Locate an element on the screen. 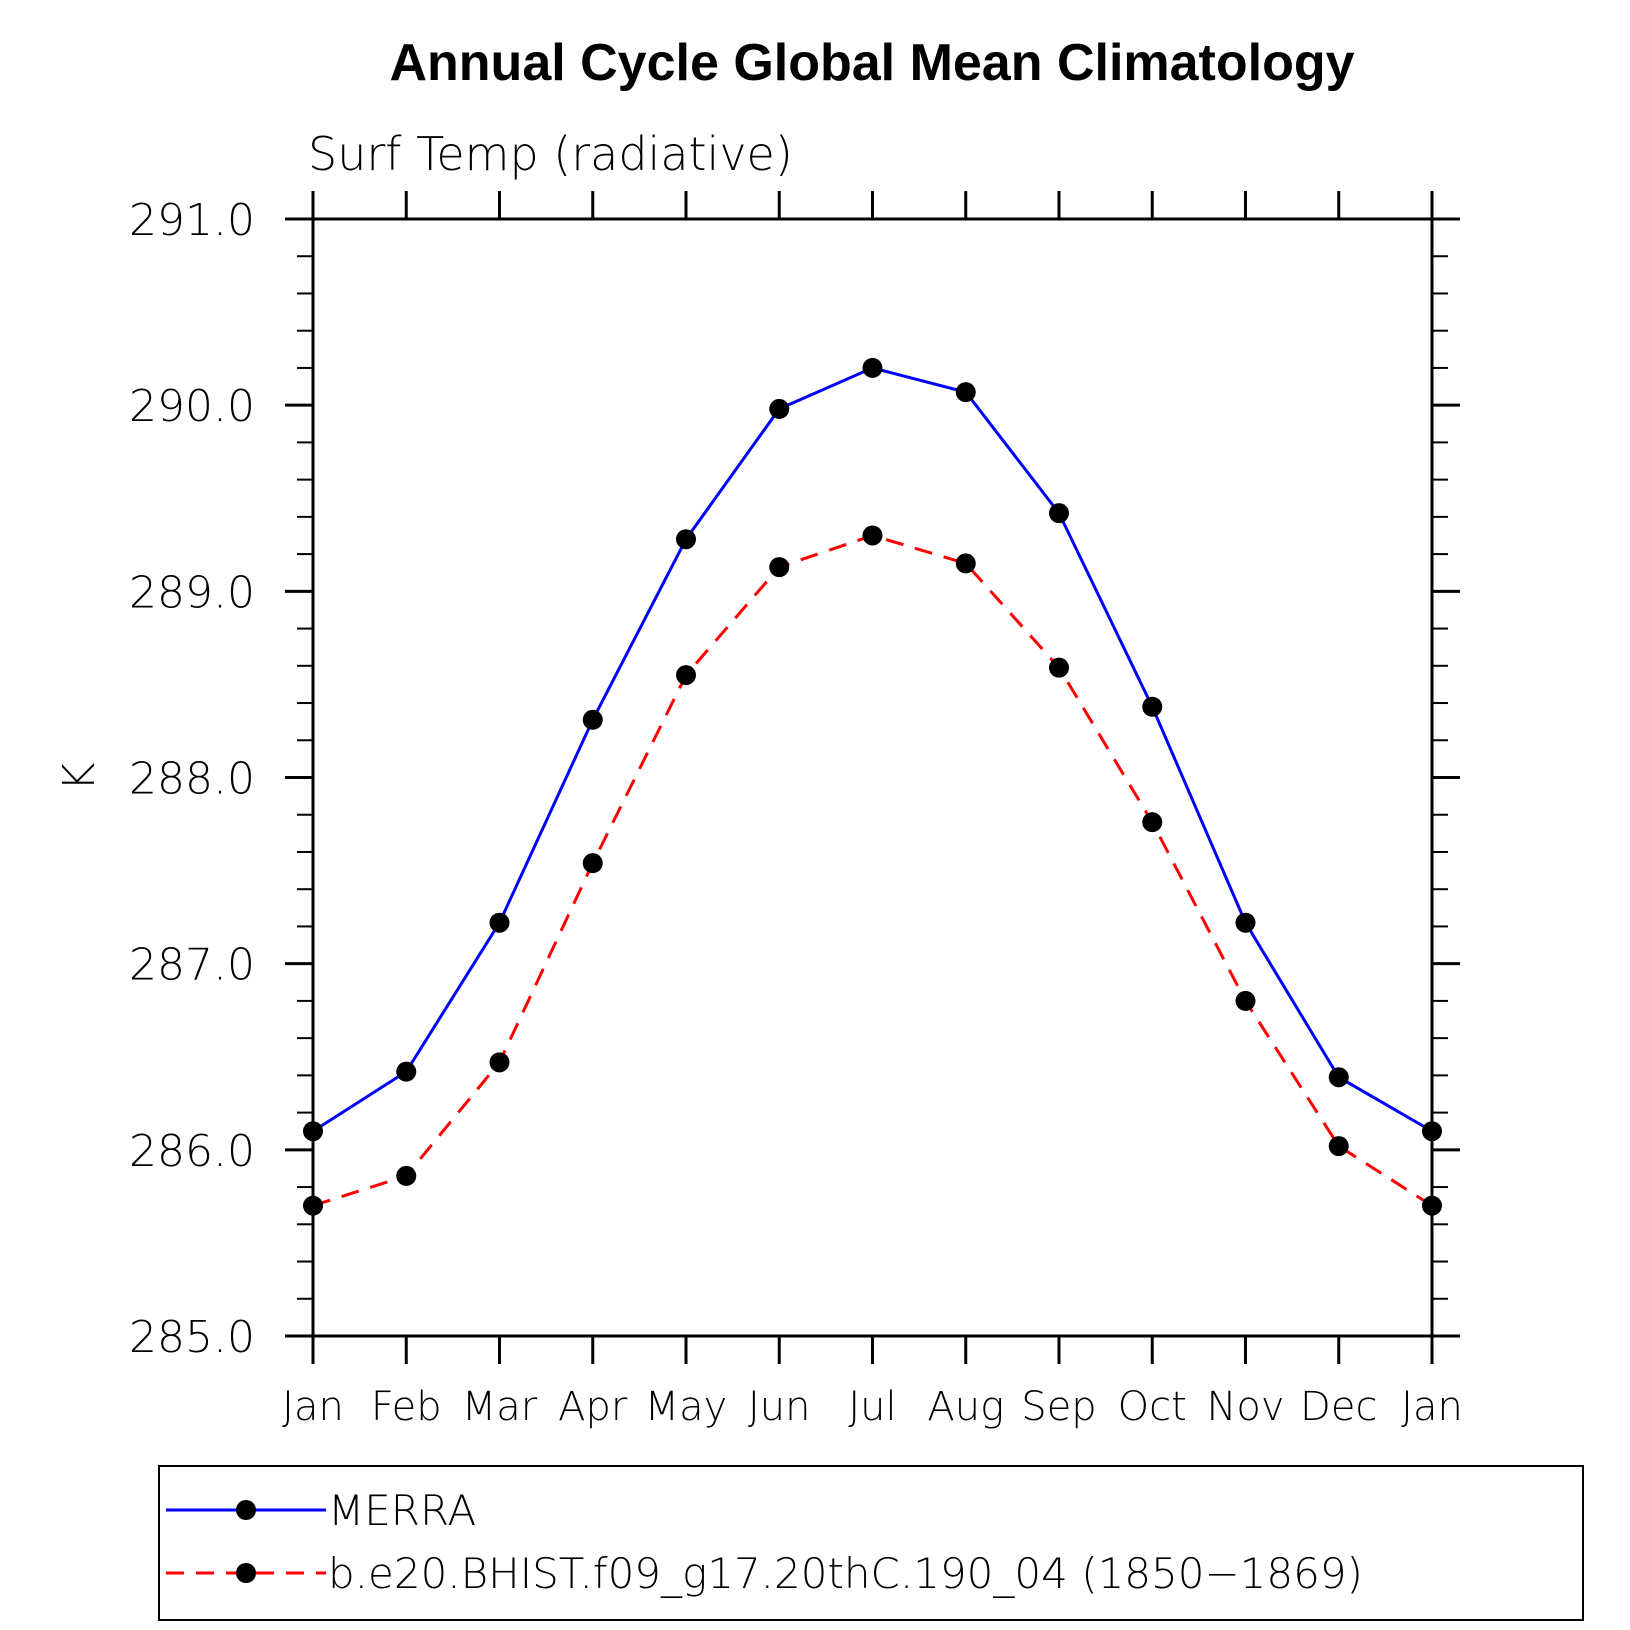 The width and height of the screenshot is (1630, 1630). x-tick-label: Aug is located at coordinates (965, 1407).